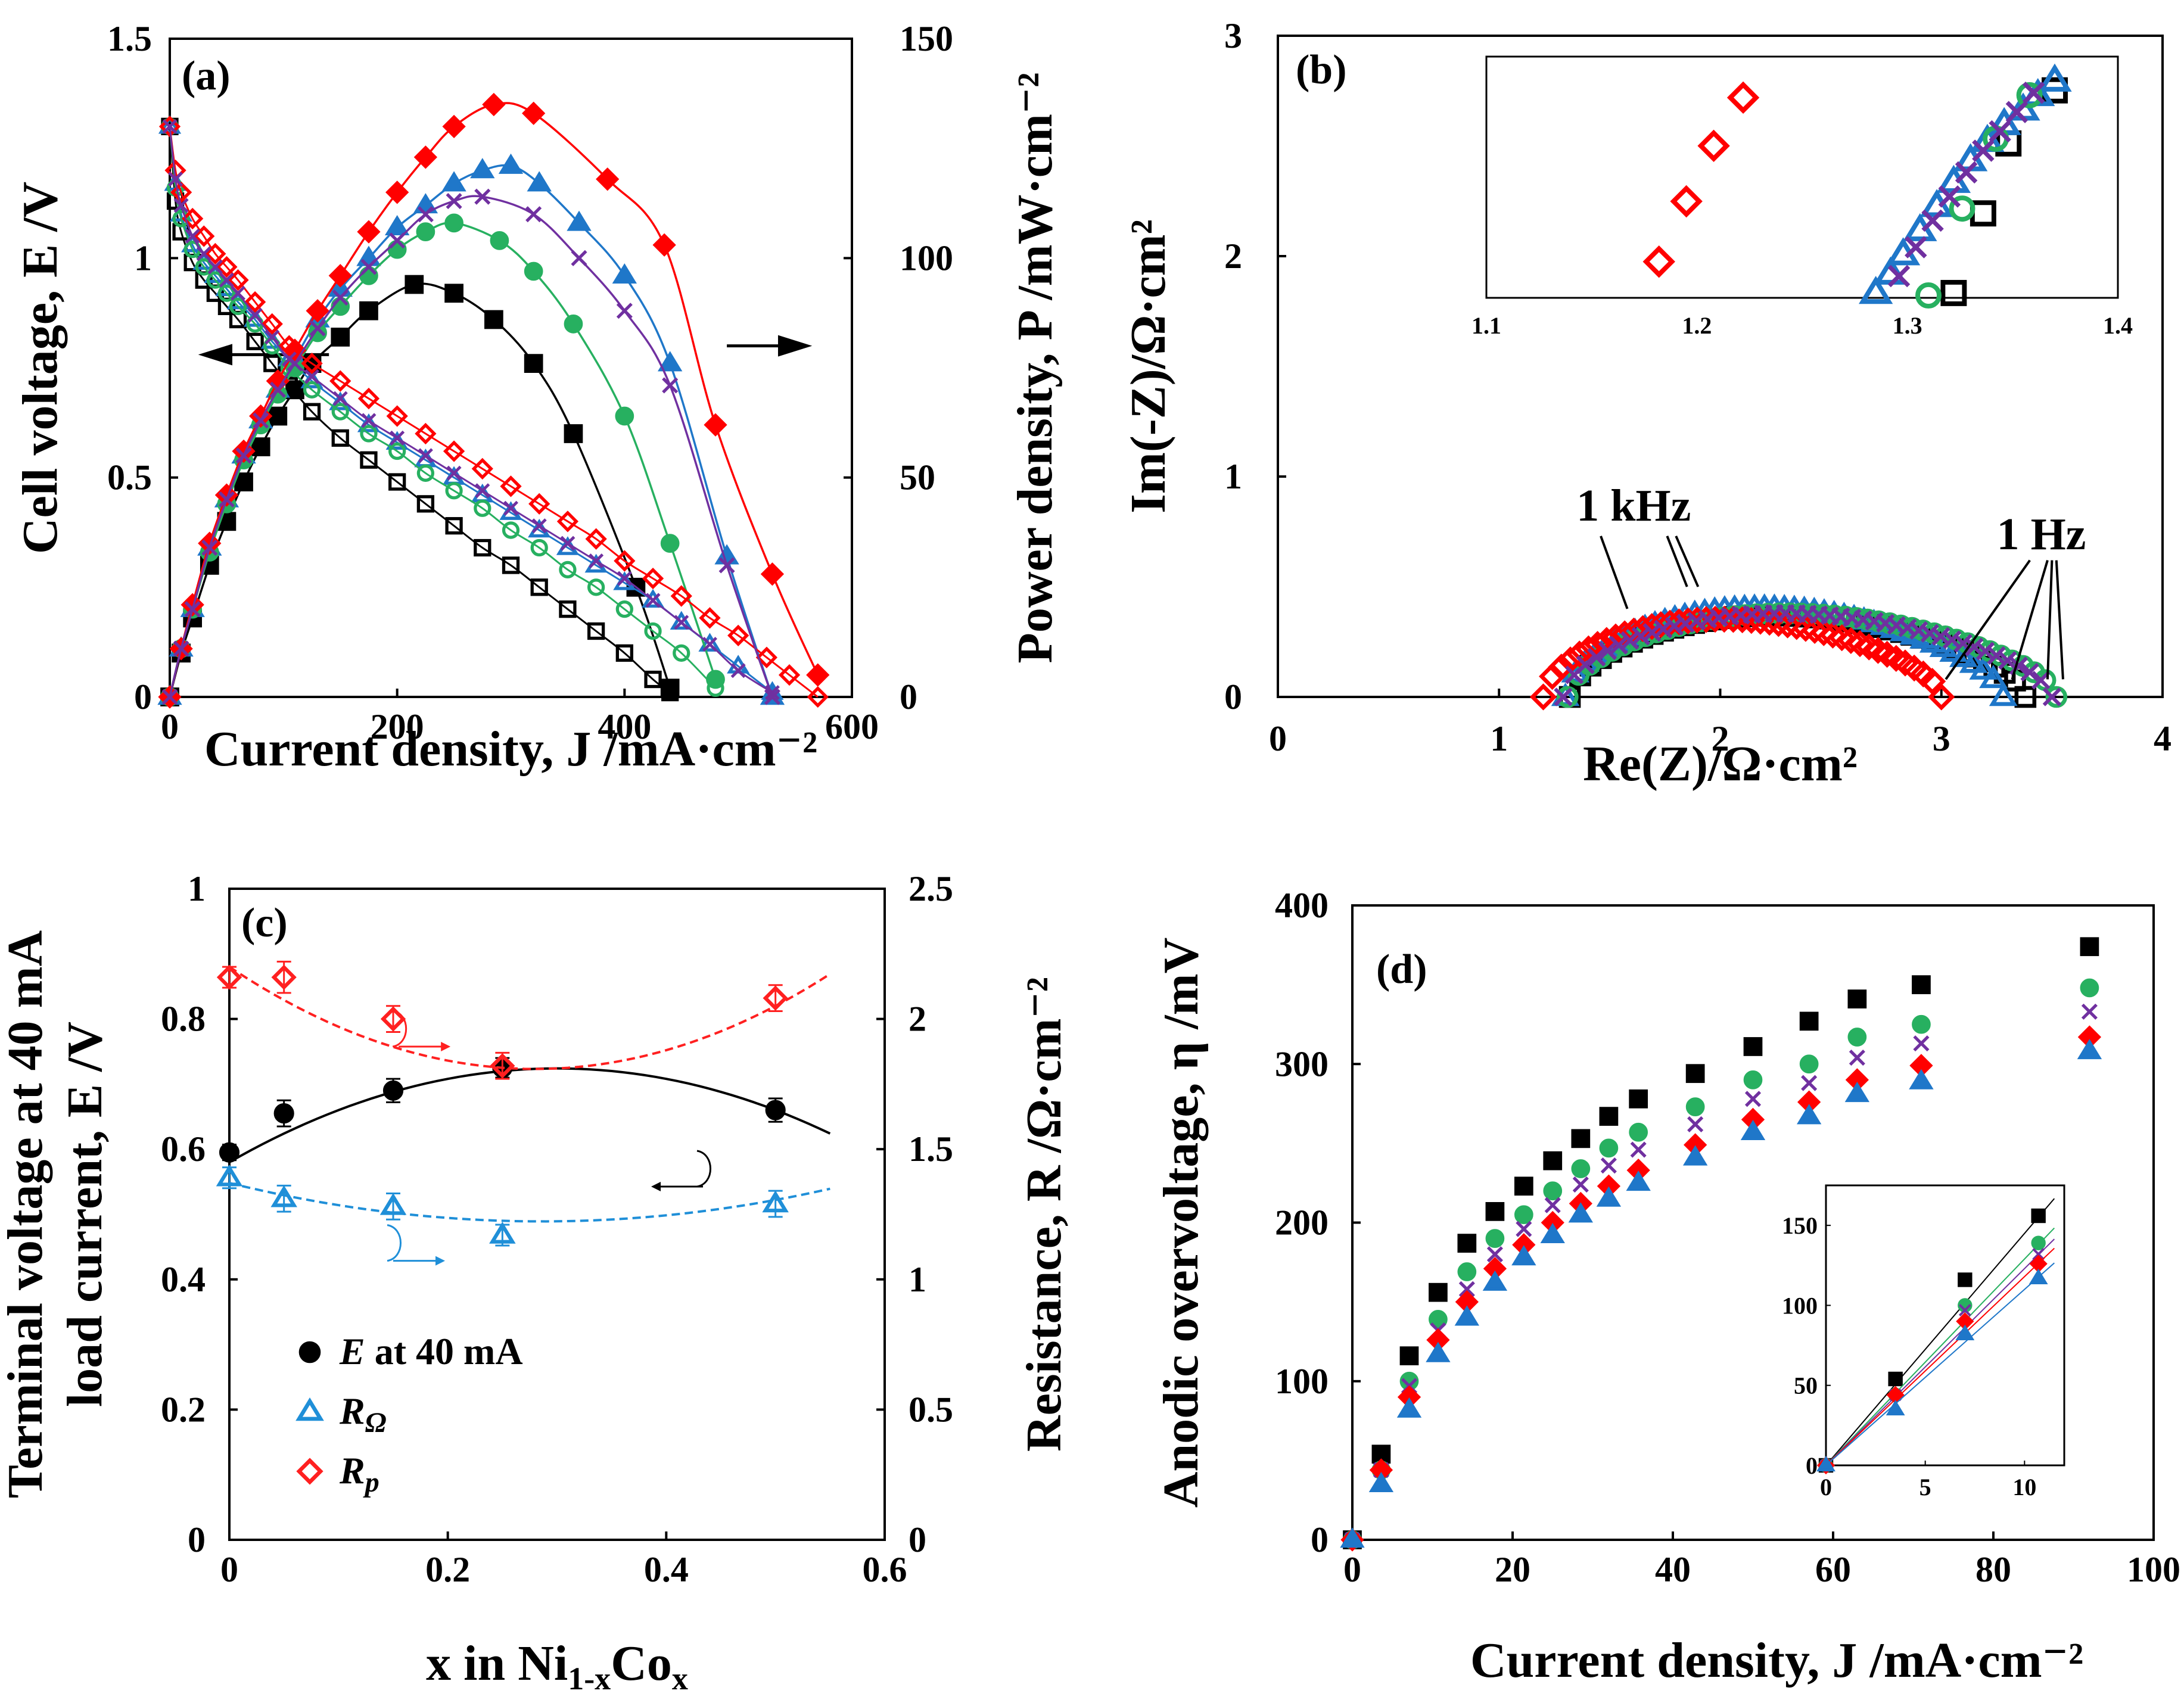 Image resolution: width=2184 pixels, height=1706 pixels. Describe the element at coordinates (371, 1482) in the screenshot. I see `legend-subscript: p` at that location.